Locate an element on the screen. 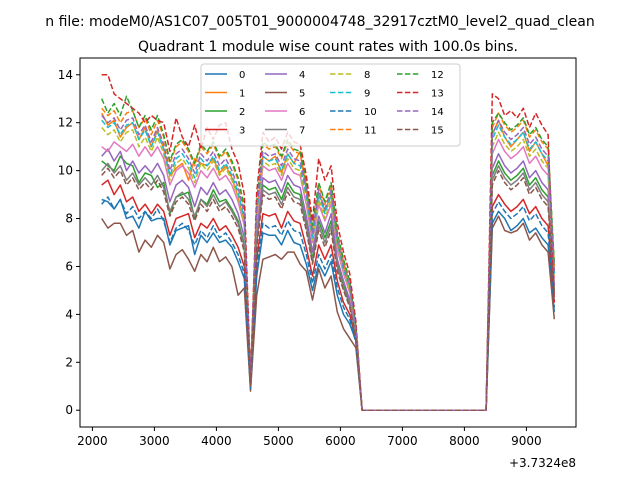 The width and height of the screenshot is (640, 480). y-tick-label: 10 is located at coordinates (65, 171).